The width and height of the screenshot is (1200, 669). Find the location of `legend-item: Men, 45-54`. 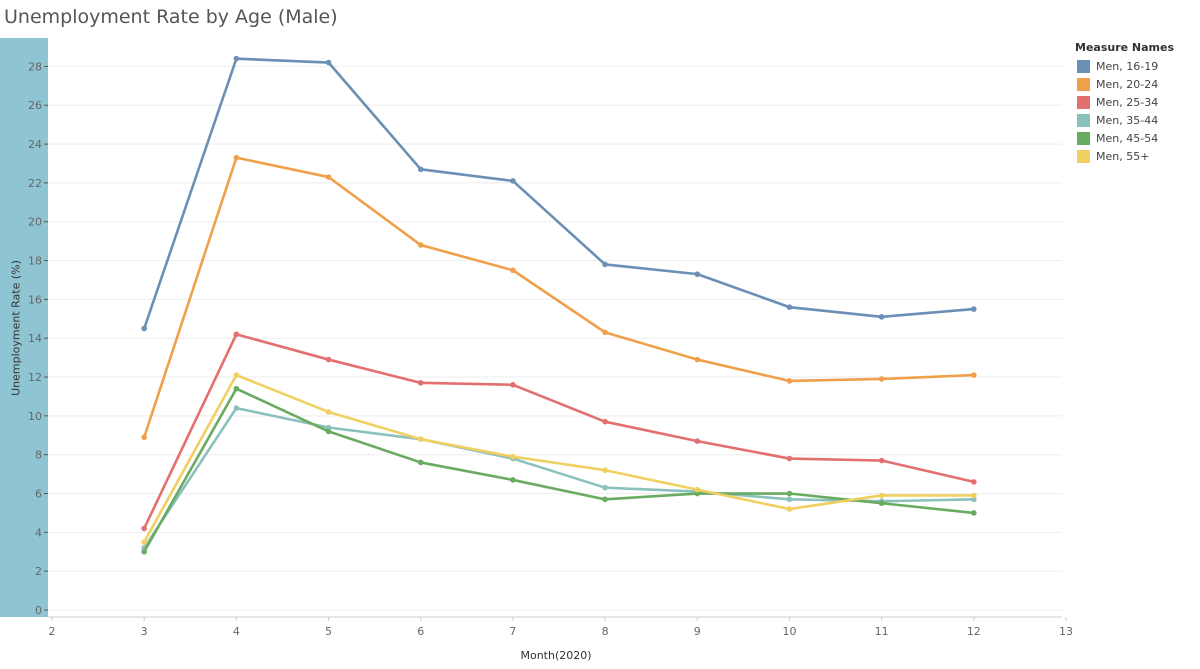

legend-item: Men, 45-54 is located at coordinates (1124, 138).